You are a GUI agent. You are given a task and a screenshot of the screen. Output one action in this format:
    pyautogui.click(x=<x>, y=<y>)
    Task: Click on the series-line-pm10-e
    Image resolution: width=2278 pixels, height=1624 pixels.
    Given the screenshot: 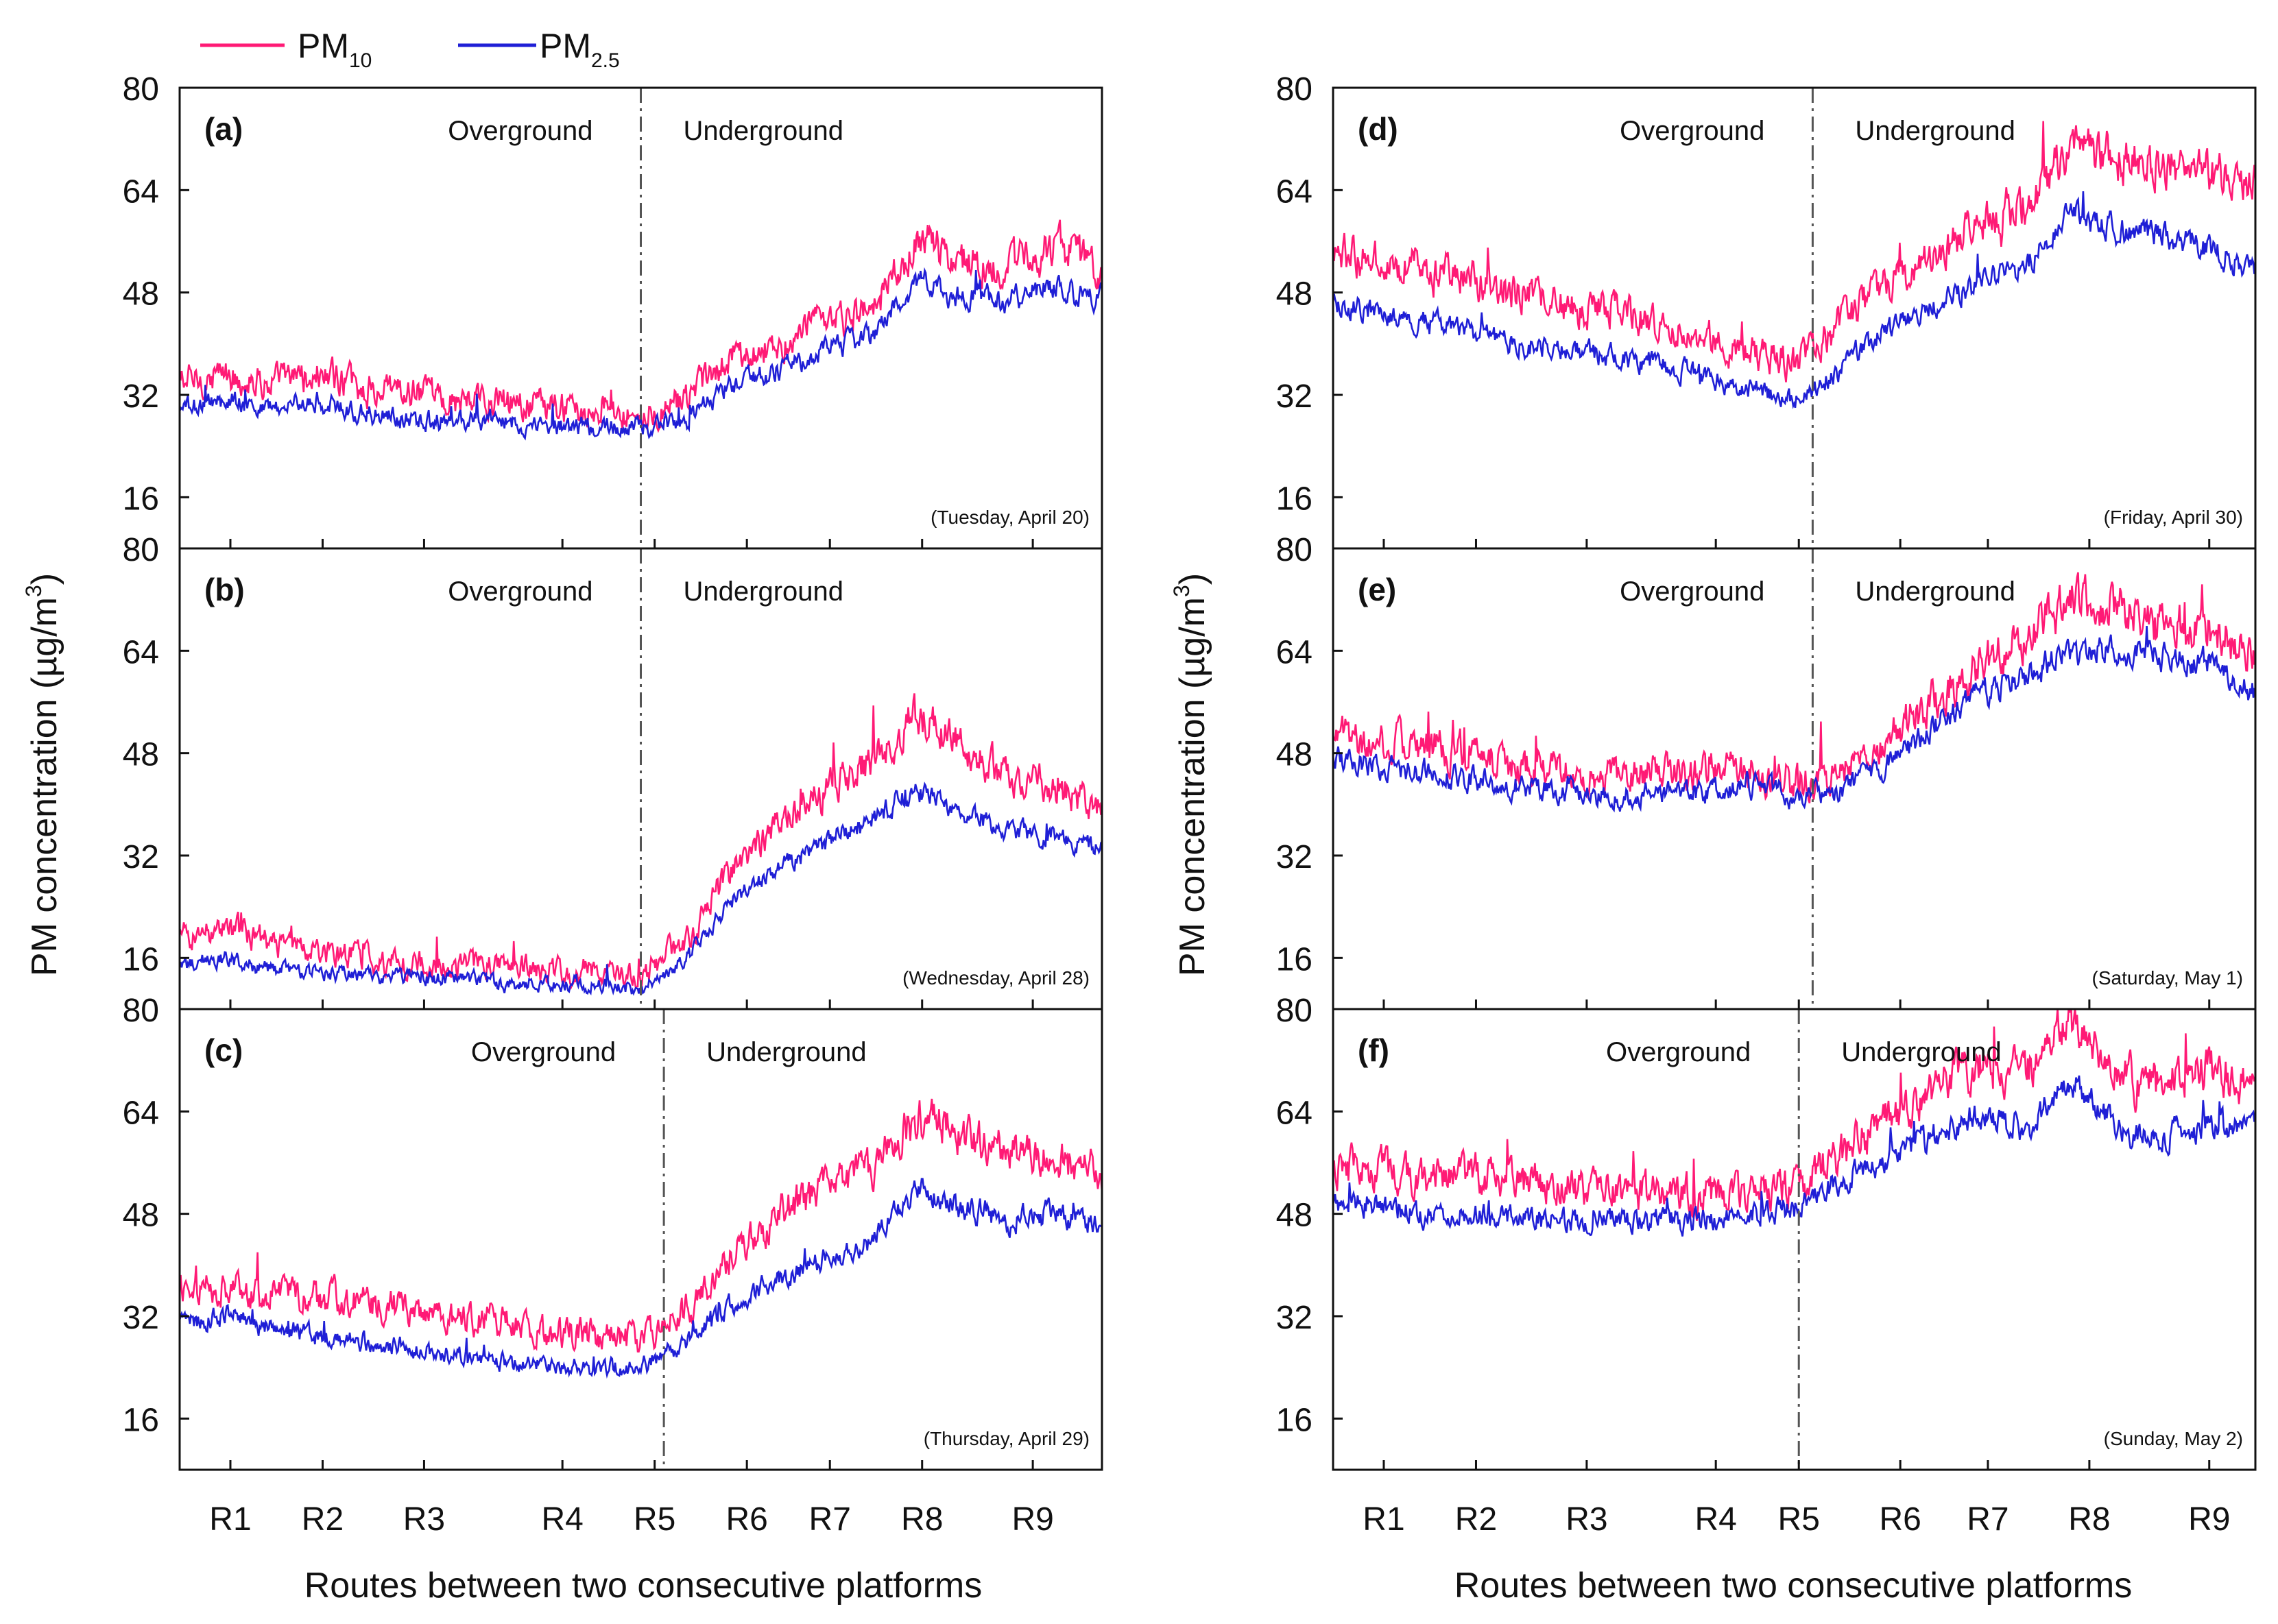 What is the action you would take?
    pyautogui.click(x=1794, y=687)
    